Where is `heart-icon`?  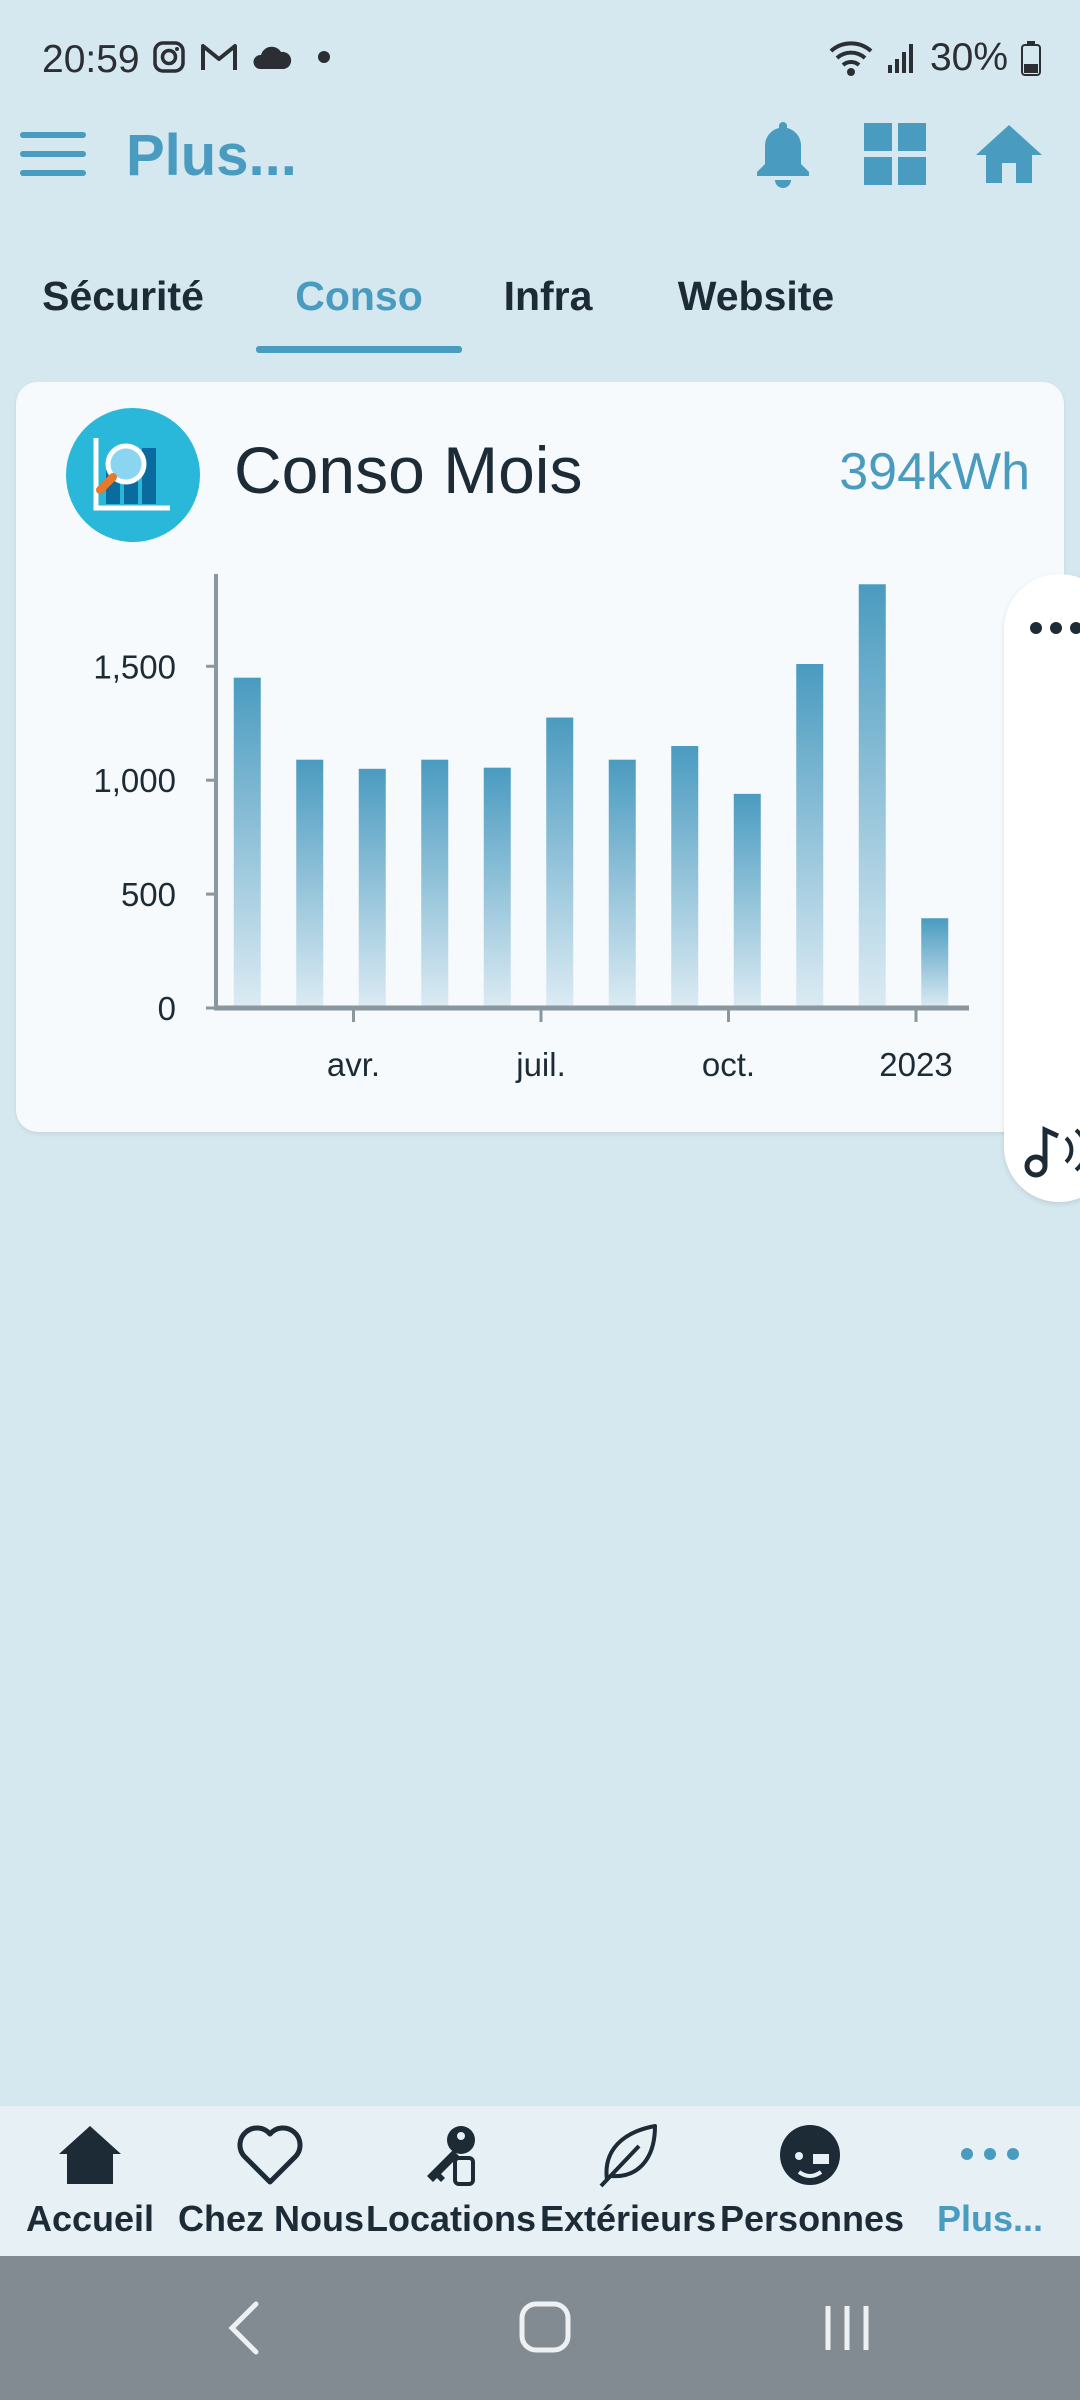
heart-icon is located at coordinates (270, 2155).